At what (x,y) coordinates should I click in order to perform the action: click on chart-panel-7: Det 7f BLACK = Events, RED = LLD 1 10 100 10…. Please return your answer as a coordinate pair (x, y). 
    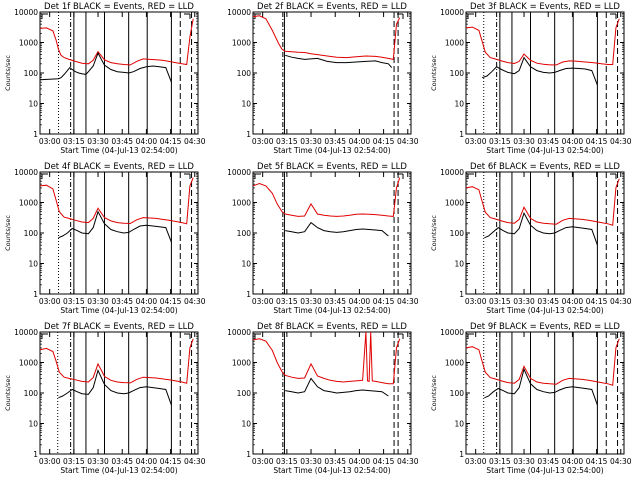
    Looking at the image, I should click on (105, 398).